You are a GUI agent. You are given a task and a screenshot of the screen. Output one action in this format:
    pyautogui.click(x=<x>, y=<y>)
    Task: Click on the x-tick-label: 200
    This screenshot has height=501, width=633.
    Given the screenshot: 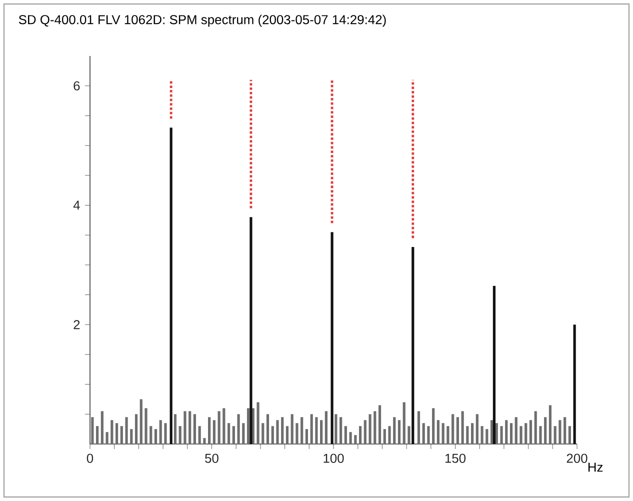 What is the action you would take?
    pyautogui.click(x=577, y=458)
    